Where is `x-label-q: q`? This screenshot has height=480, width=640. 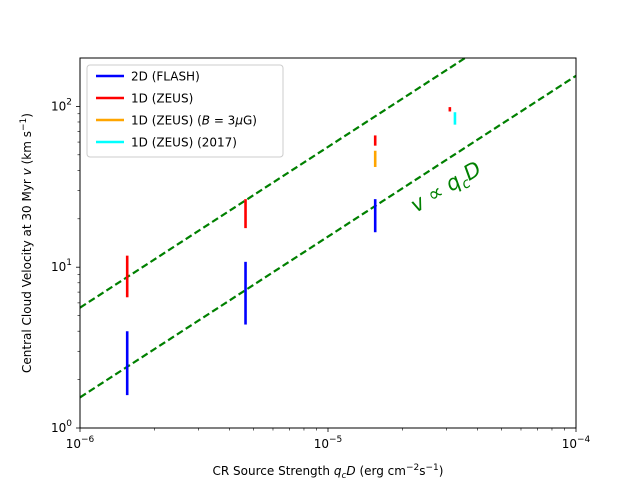
x-label-q: q is located at coordinates (338, 471).